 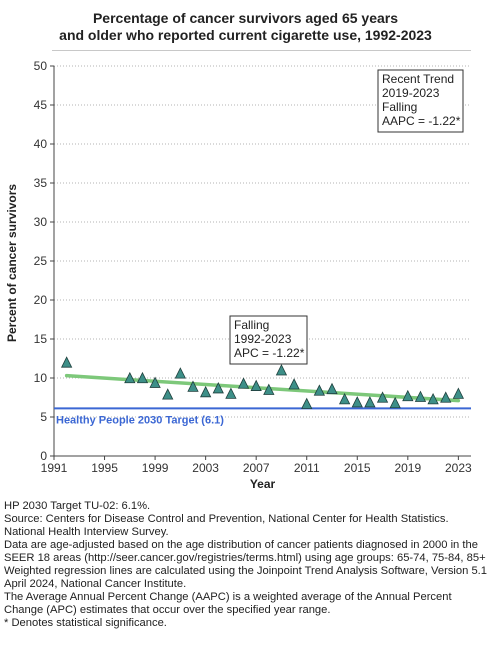 What do you see at coordinates (357, 468) in the screenshot?
I see `x-tick-label-2015: 2015` at bounding box center [357, 468].